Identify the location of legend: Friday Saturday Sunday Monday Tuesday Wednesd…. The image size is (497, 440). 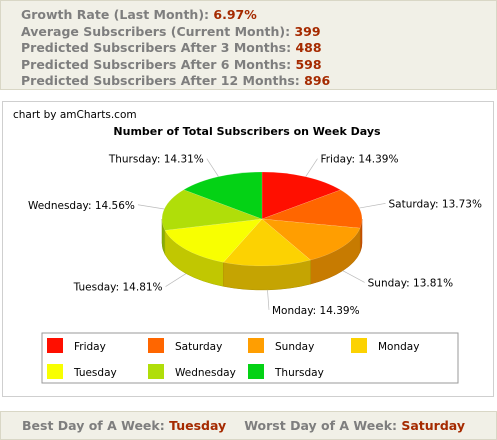
(233, 358).